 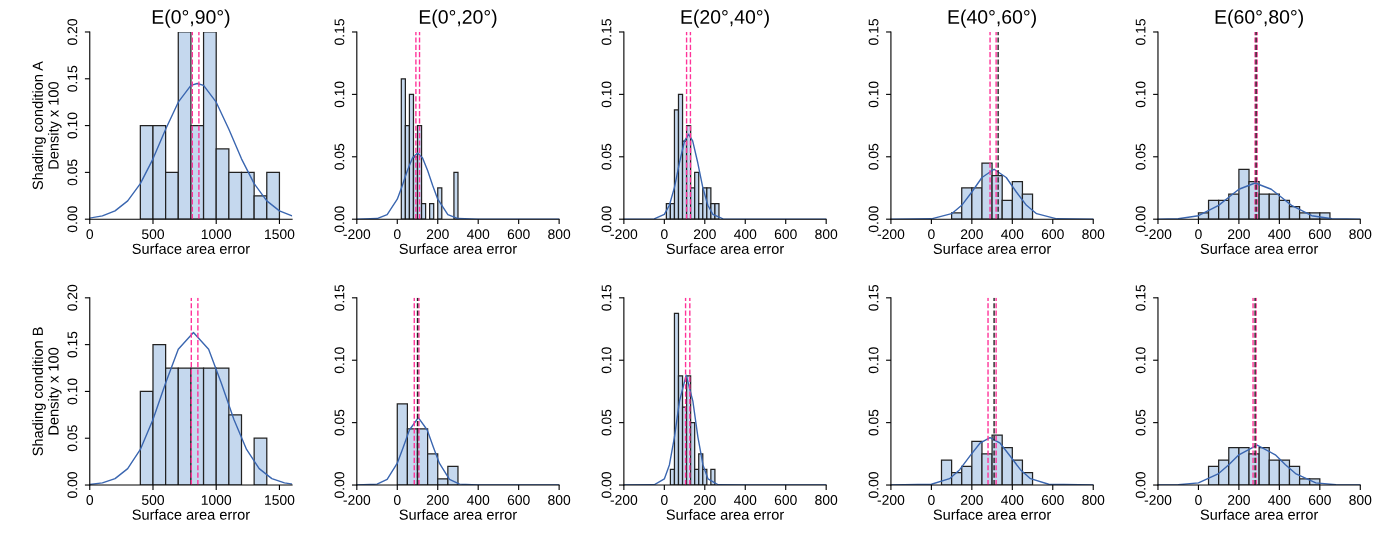 What do you see at coordinates (47, 125) in the screenshot?
I see `y-axis-title: Shading condition A Density x 100` at bounding box center [47, 125].